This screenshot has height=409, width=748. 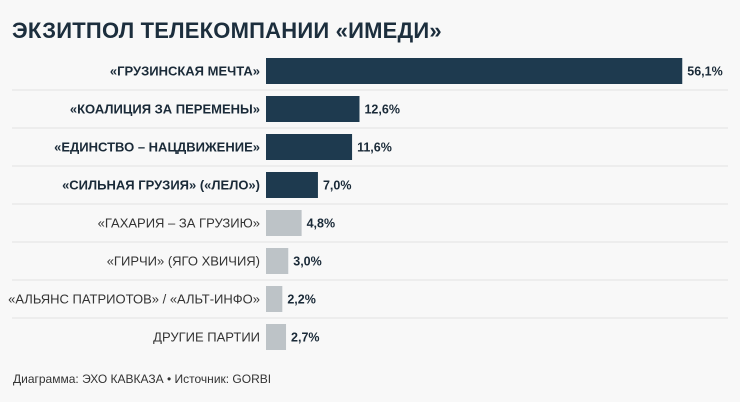 I want to click on value-label: 11,6%, so click(x=374, y=148).